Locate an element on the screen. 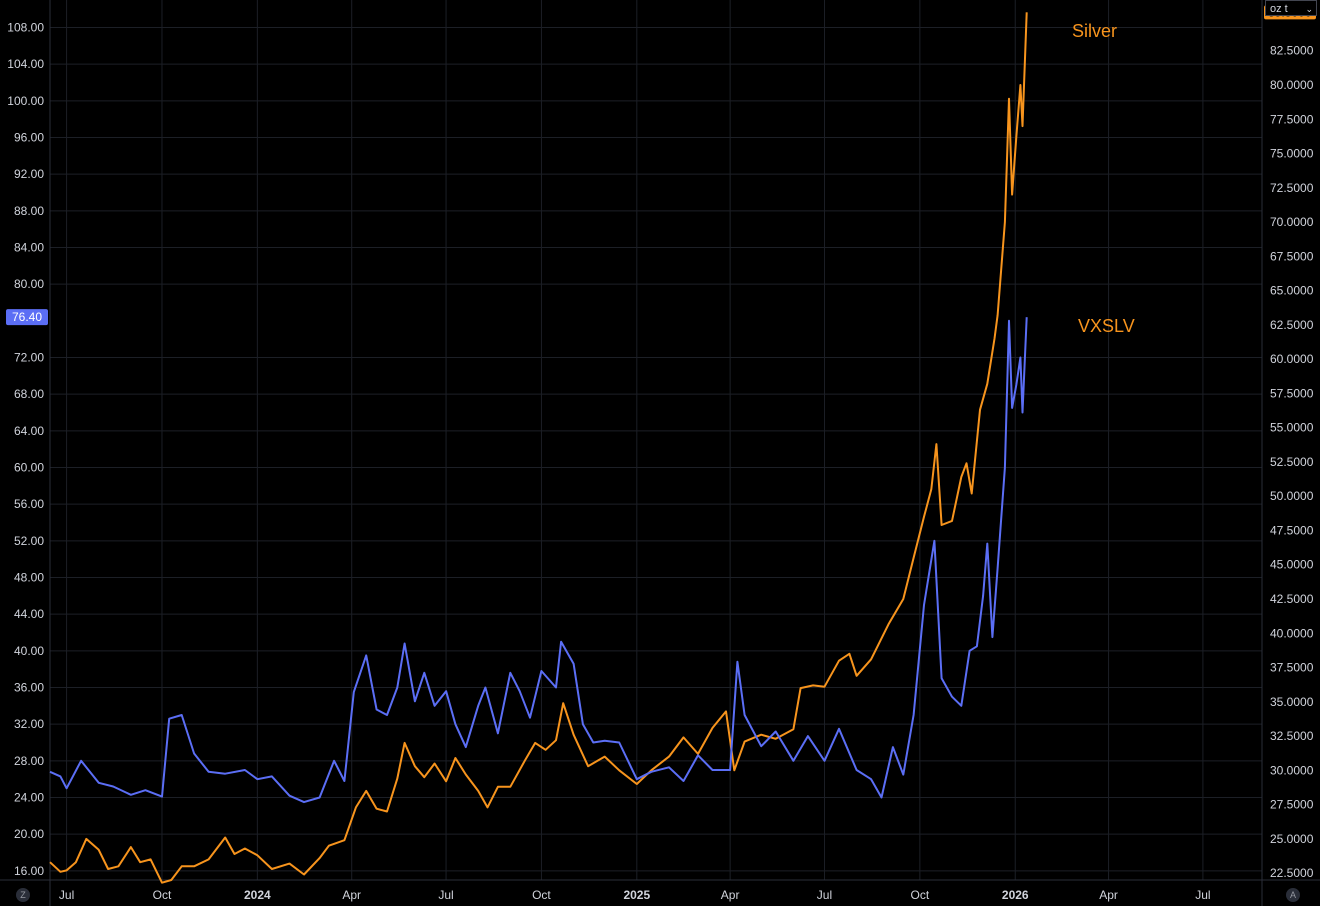 This screenshot has width=1320, height=906. left-axis-tick-label: 16.00 is located at coordinates (29, 871).